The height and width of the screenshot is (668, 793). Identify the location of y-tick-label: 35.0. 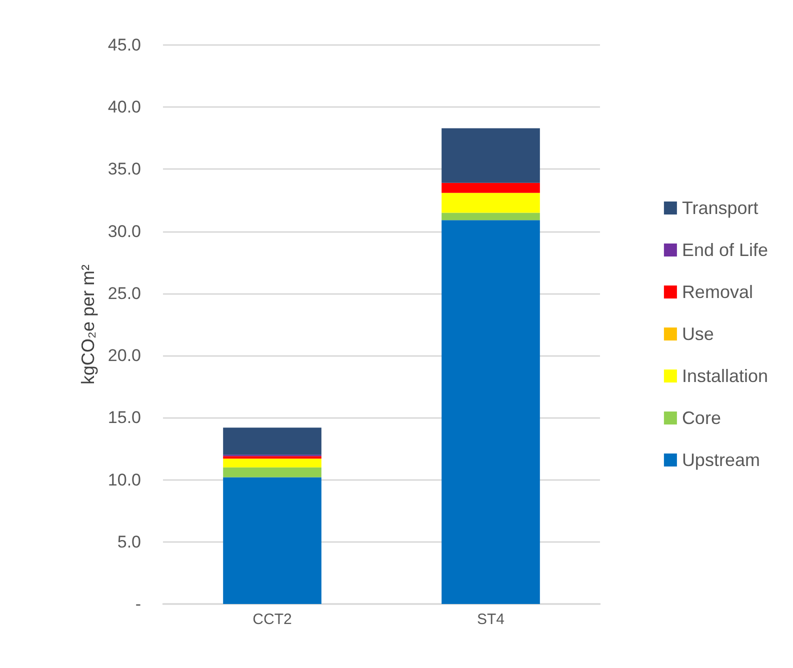
(124, 169).